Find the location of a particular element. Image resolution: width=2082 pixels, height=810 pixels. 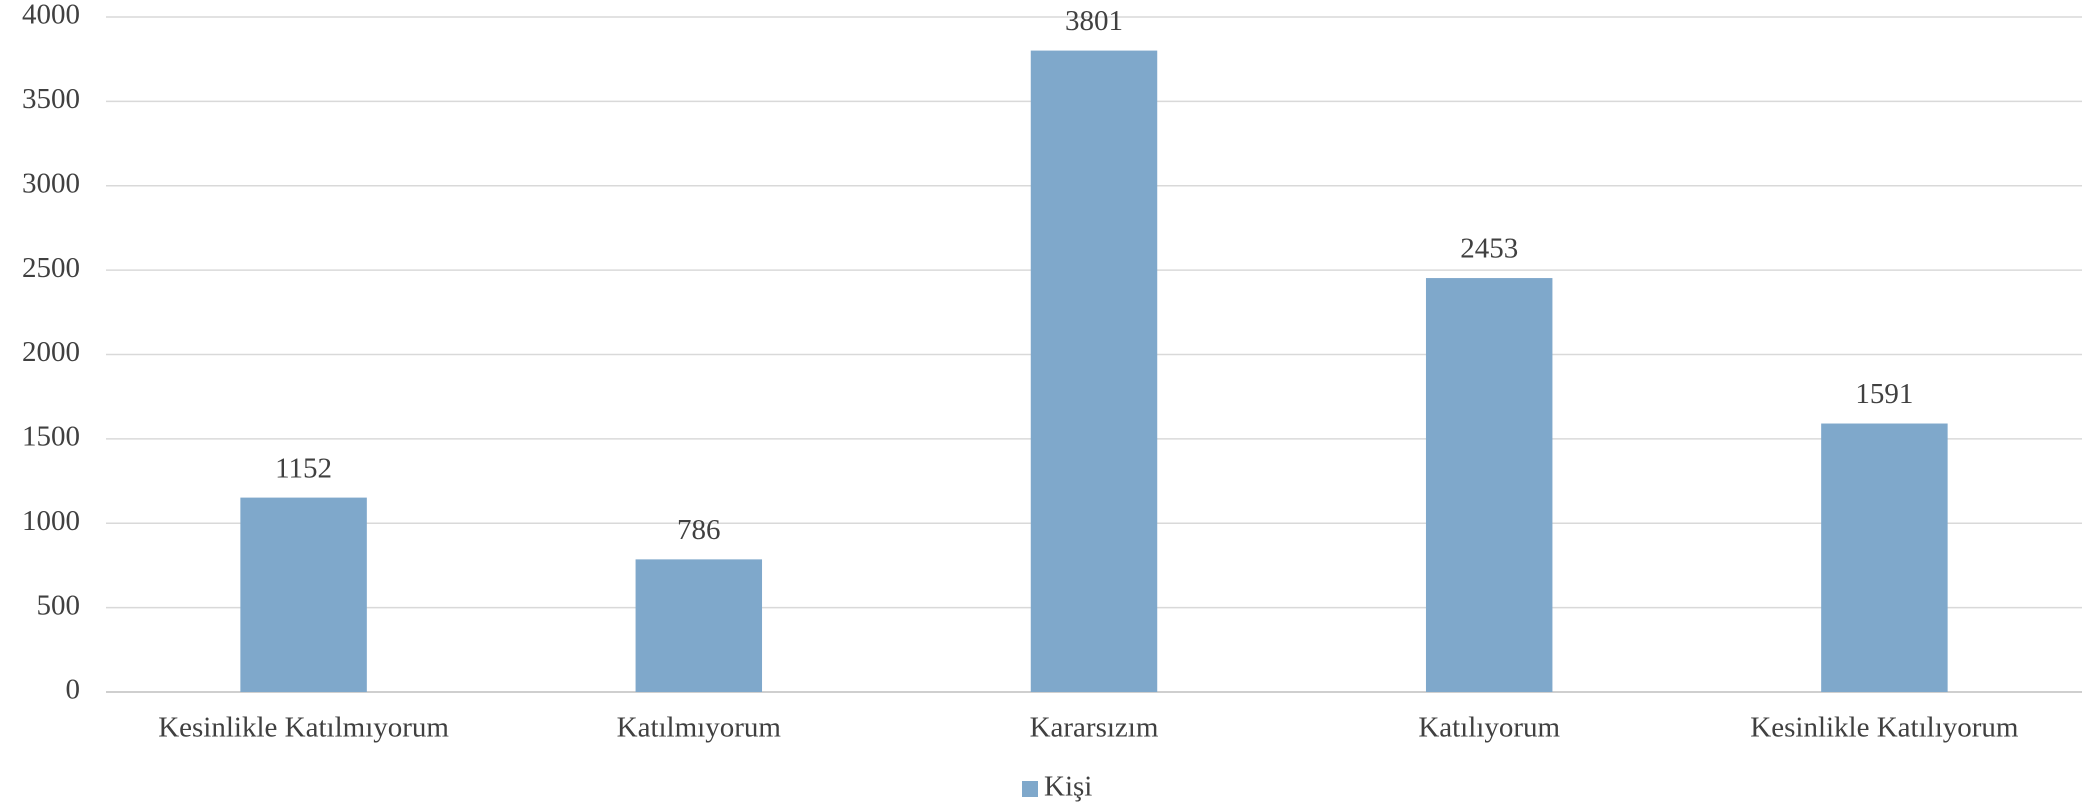

data-label: 2453 is located at coordinates (1489, 249).